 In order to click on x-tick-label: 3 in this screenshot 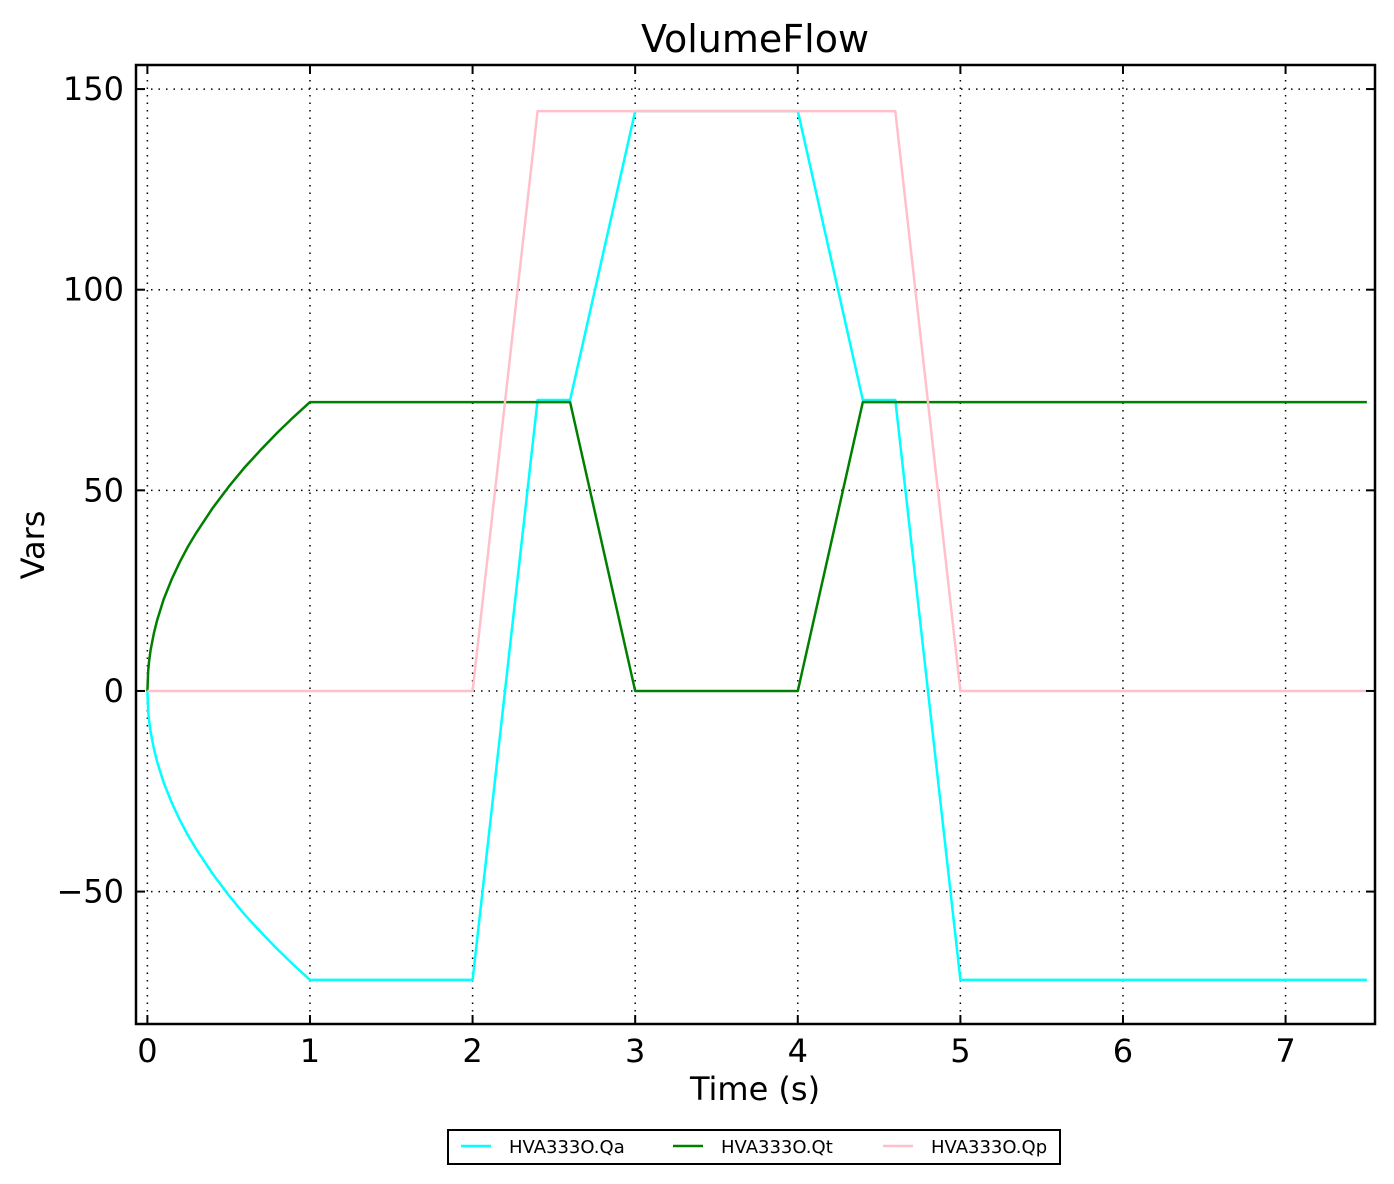, I will do `click(635, 1051)`.